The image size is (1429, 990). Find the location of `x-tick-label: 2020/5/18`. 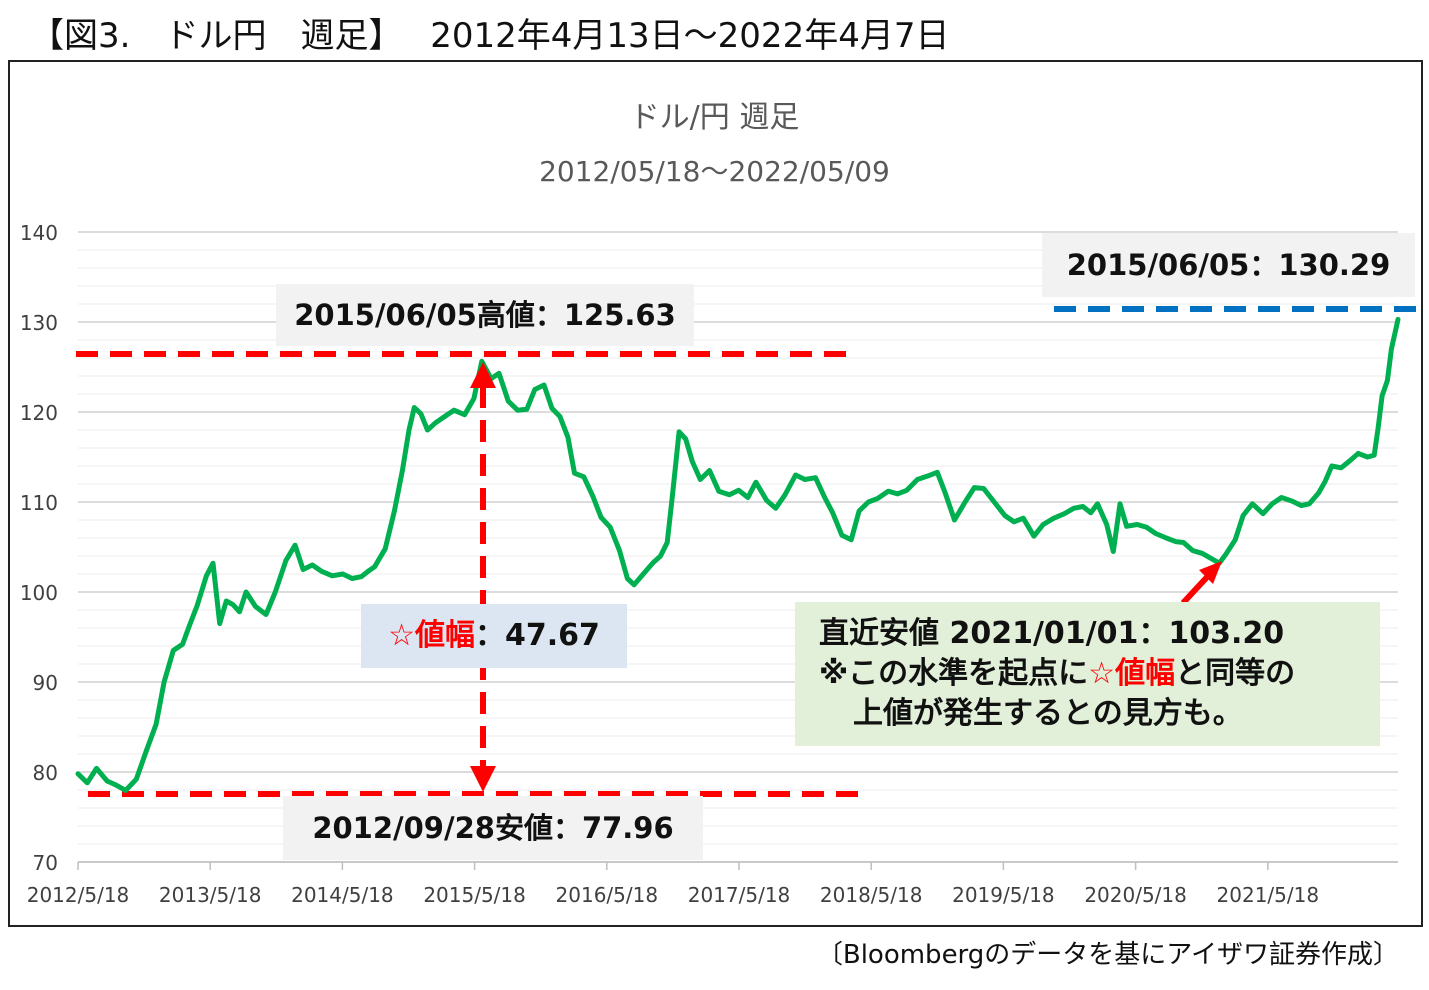

x-tick-label: 2020/5/18 is located at coordinates (1135, 895).